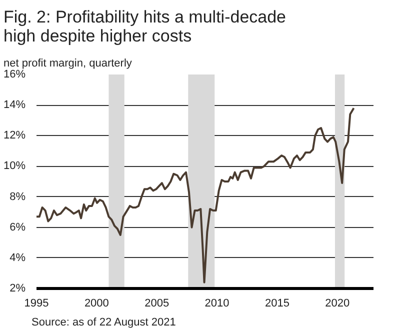  What do you see at coordinates (18, 227) in the screenshot?
I see `y-tick-label: 6%` at bounding box center [18, 227].